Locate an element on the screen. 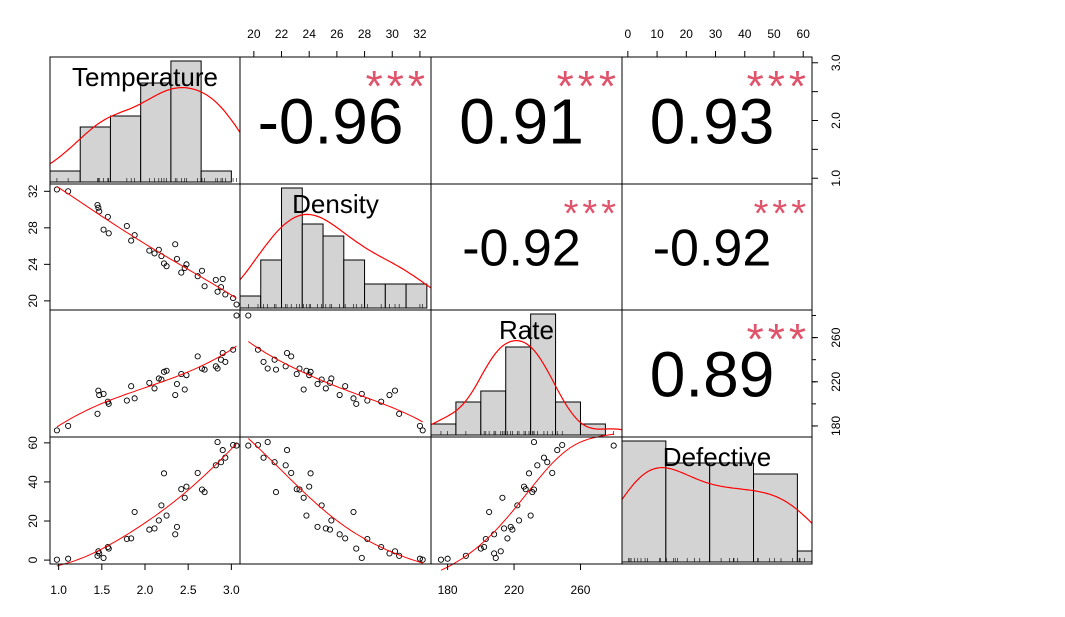 This screenshot has height=617, width=1065. x-tick-label-temperature: 2.0 is located at coordinates (145, 590).